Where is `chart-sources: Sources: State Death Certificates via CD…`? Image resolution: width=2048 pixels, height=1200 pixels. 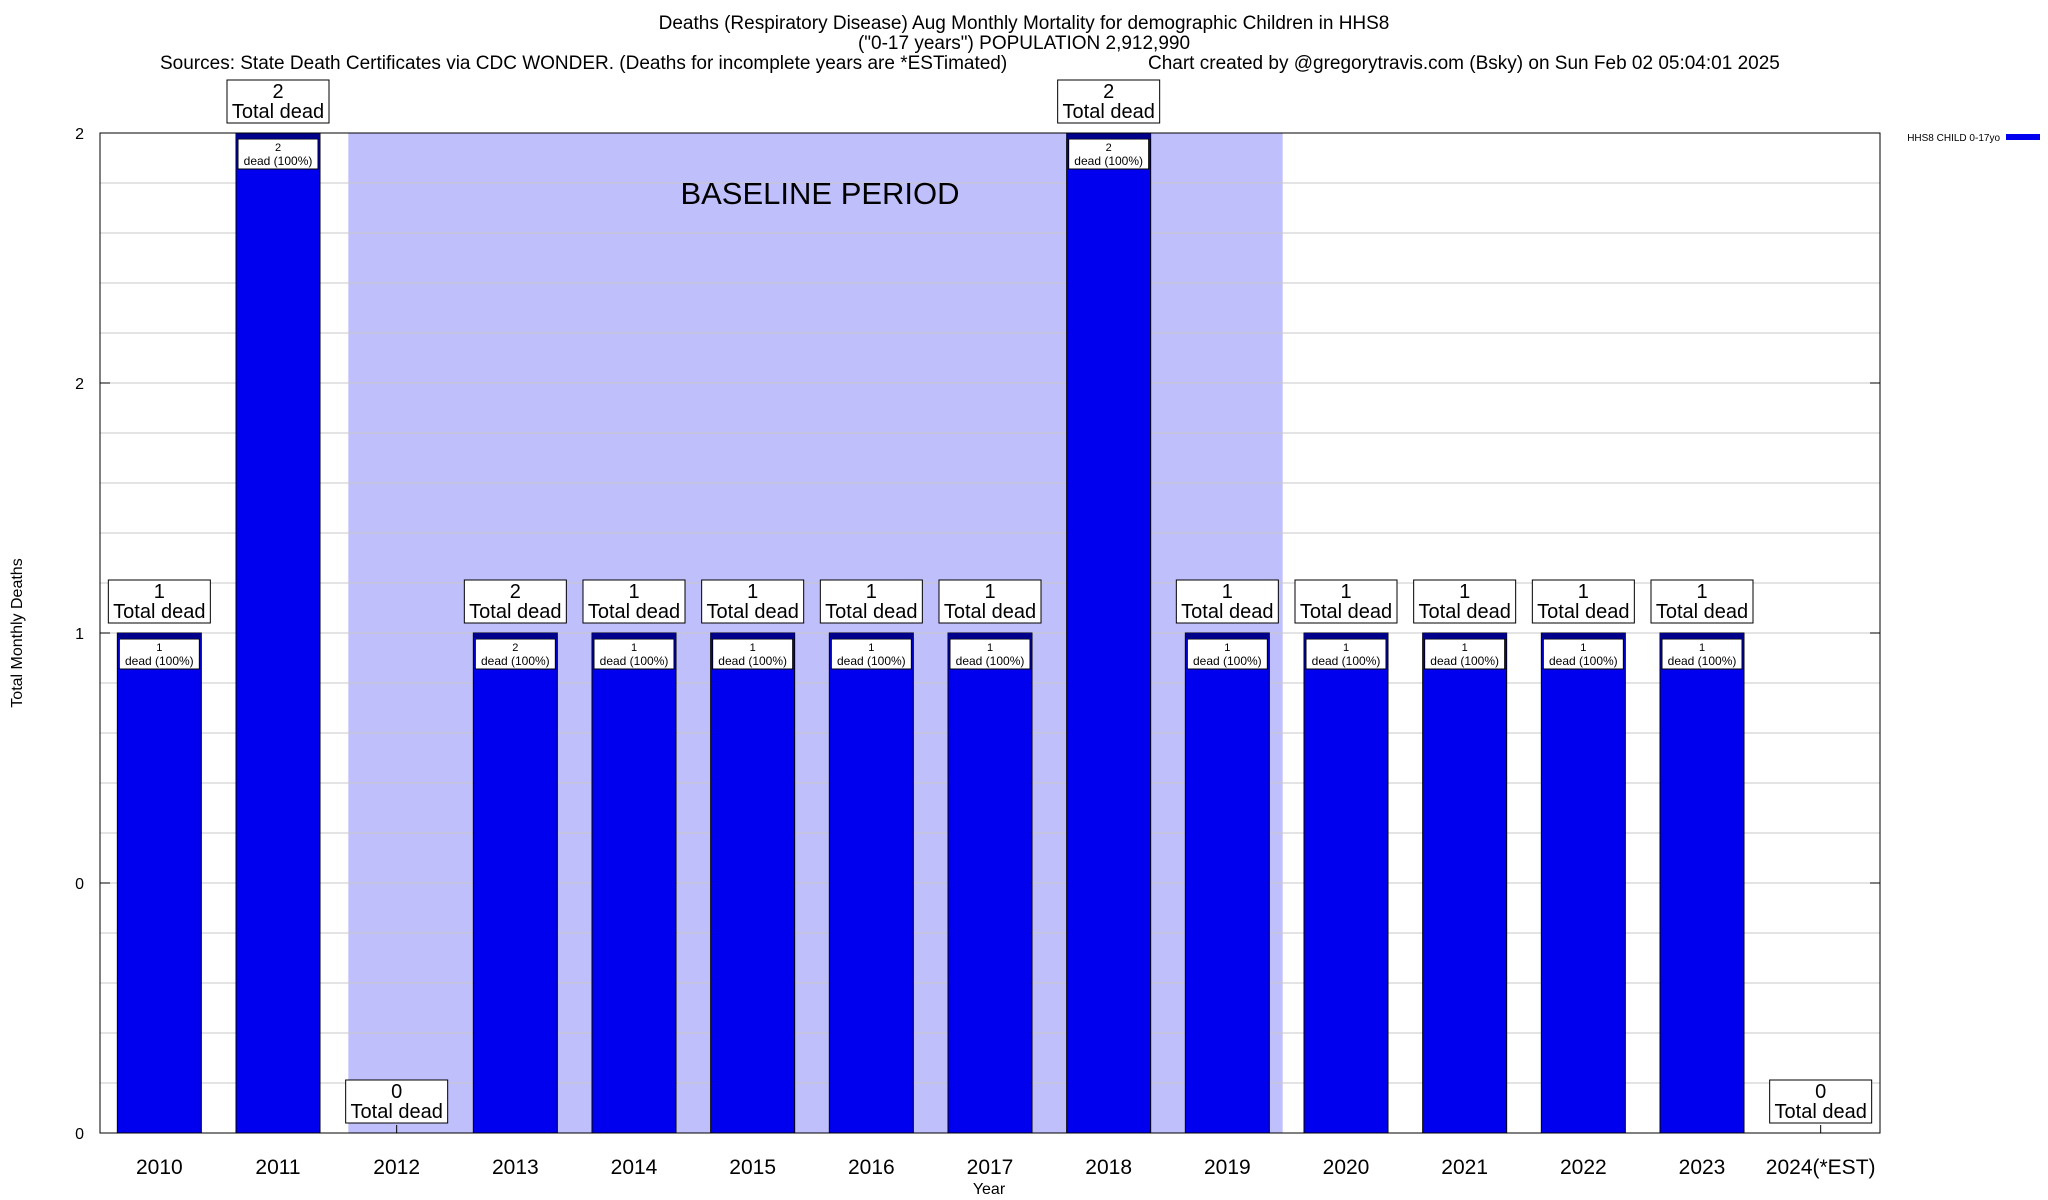 chart-sources: Sources: State Death Certificates via CD… is located at coordinates (584, 63).